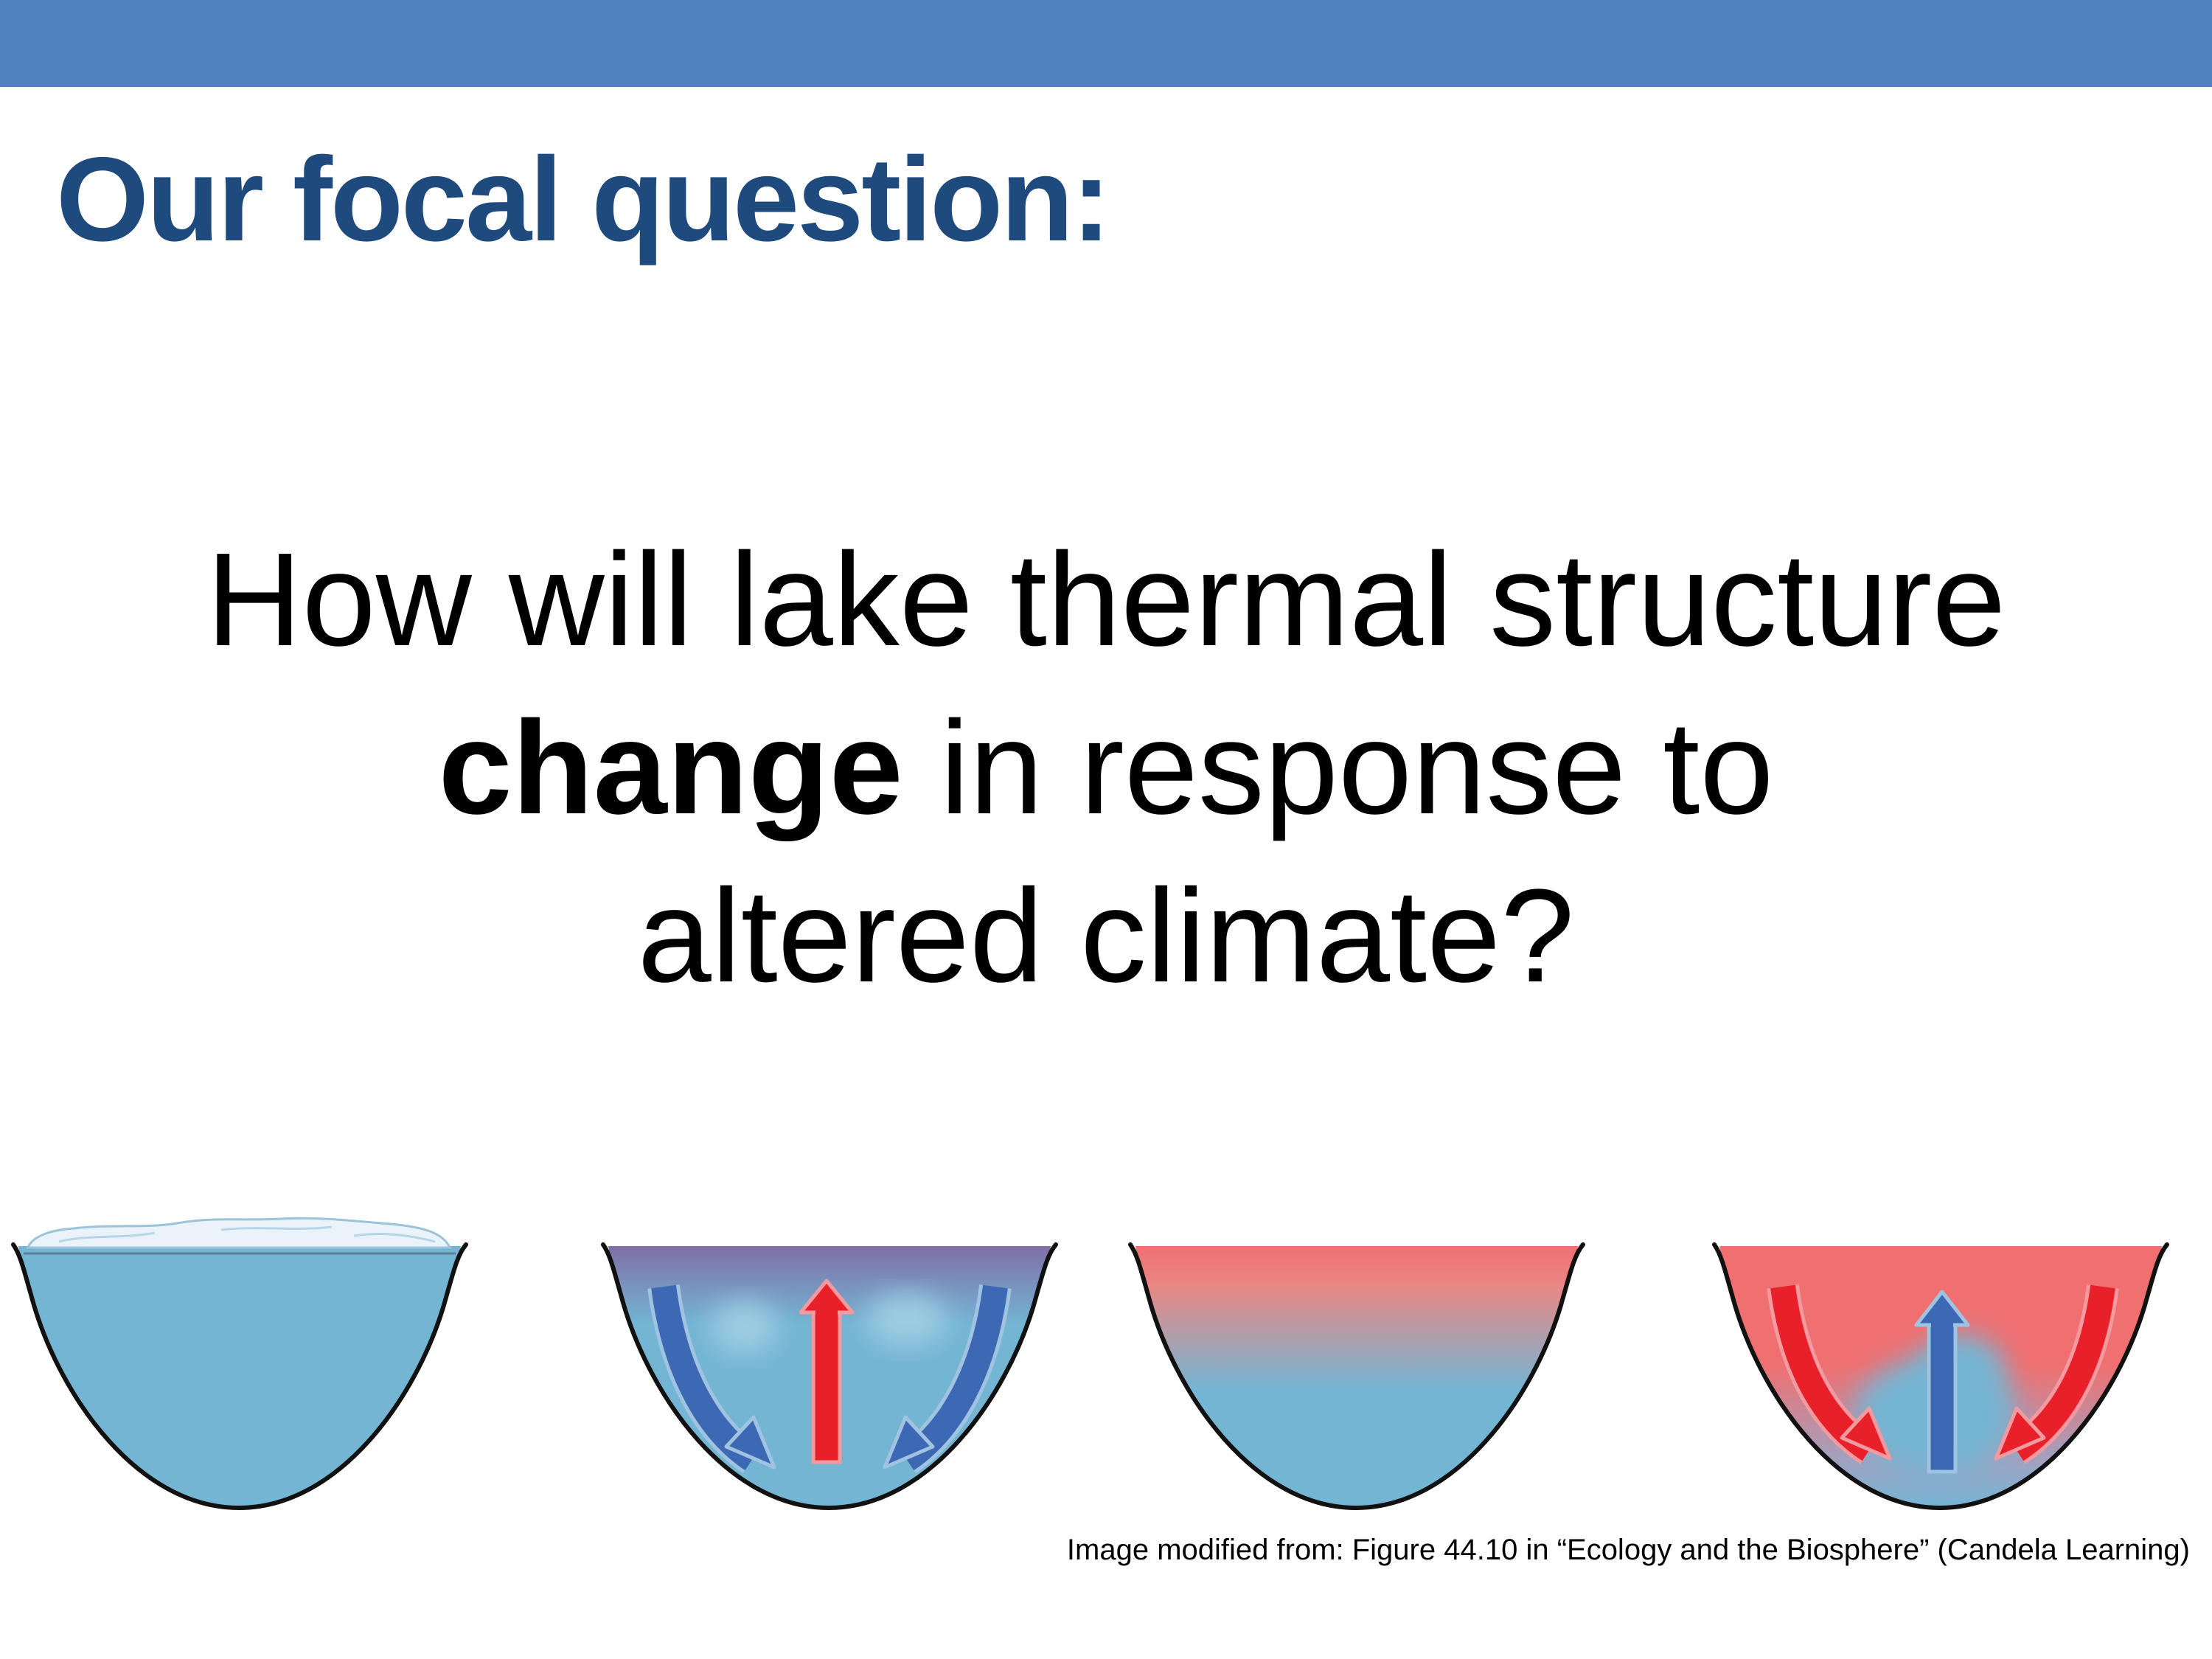 This screenshot has width=2212, height=1659. I want to click on down-arrow-right-icon, so click(947, 1379).